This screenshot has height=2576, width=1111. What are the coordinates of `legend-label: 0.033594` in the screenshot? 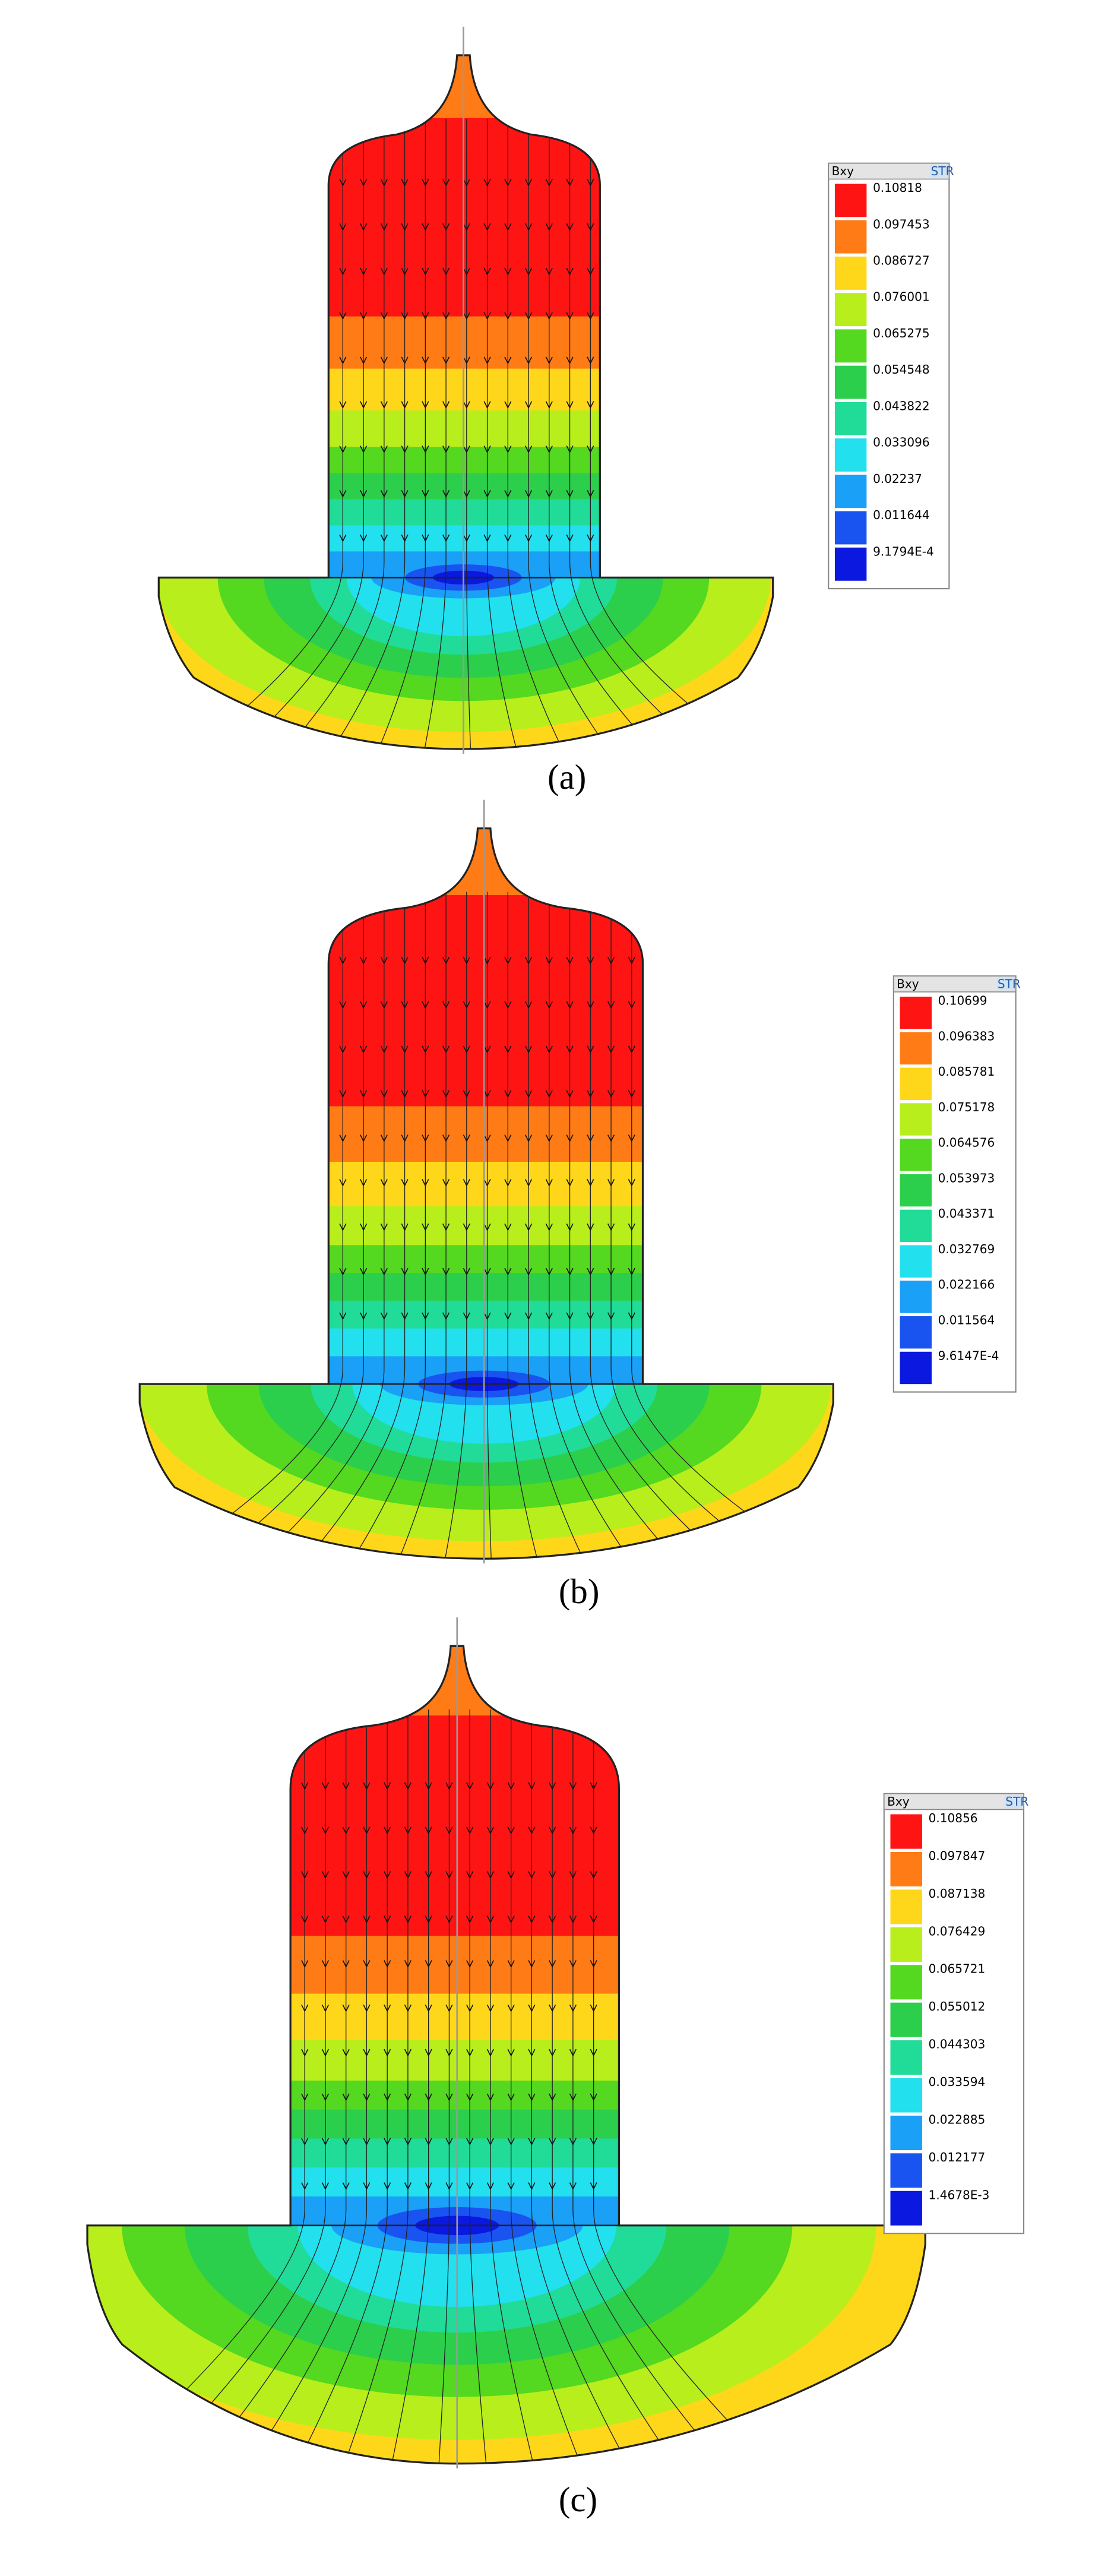 It's located at (958, 2082).